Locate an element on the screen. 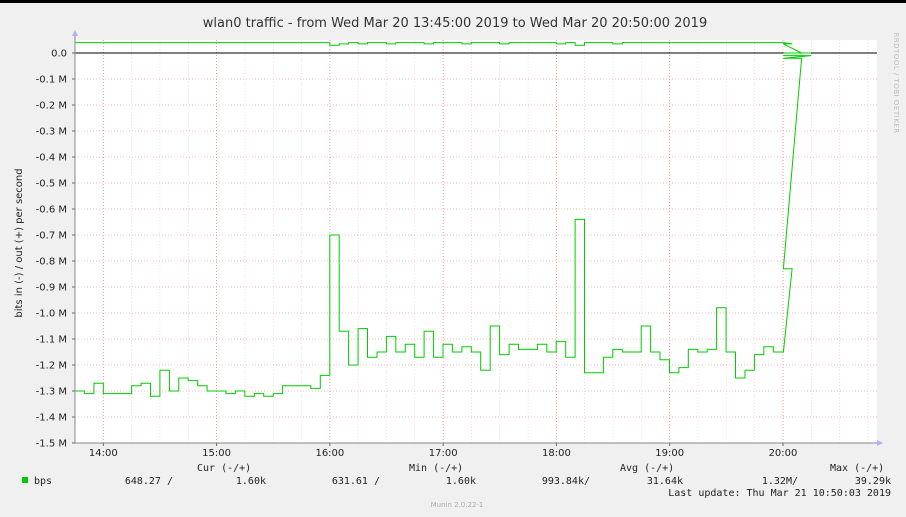  legend-header-min: Min (-/+) is located at coordinates (436, 468).